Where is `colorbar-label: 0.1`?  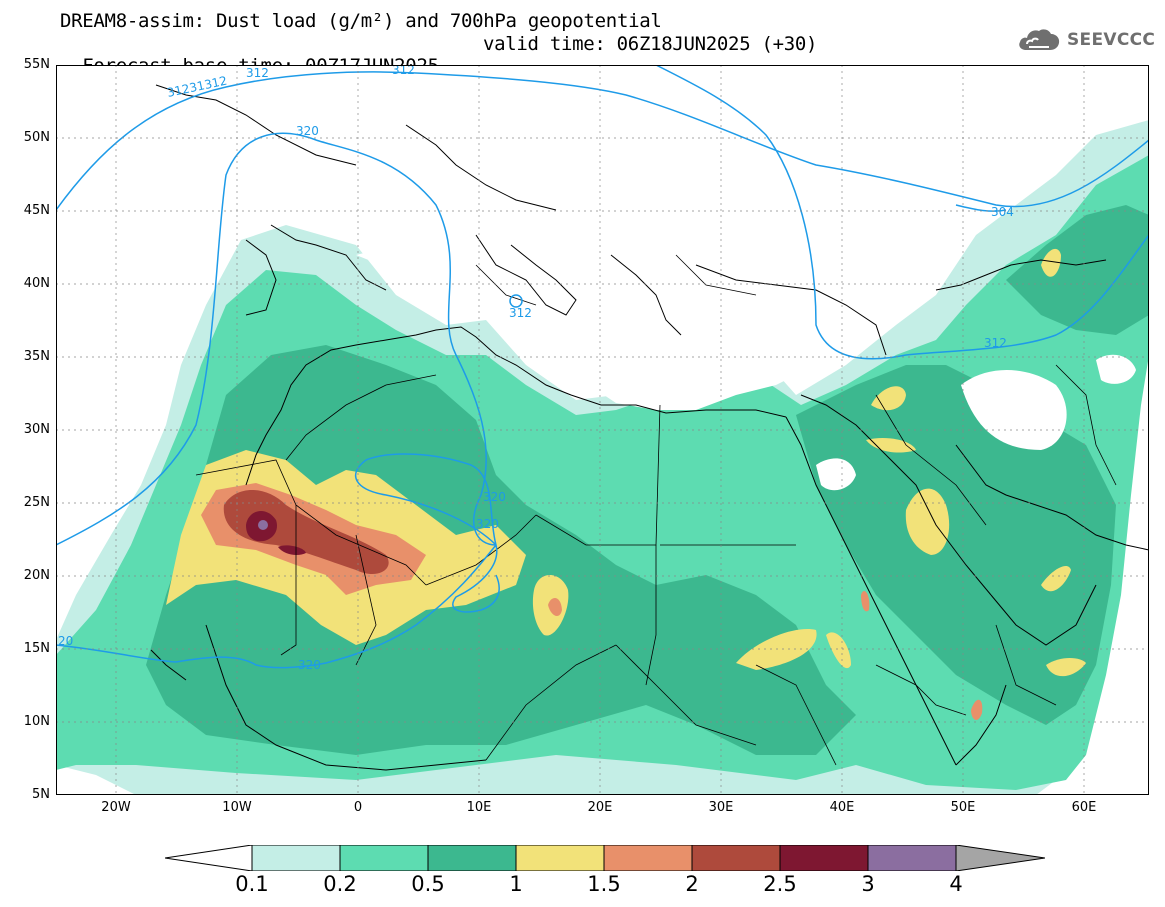
colorbar-label: 0.1 is located at coordinates (252, 884).